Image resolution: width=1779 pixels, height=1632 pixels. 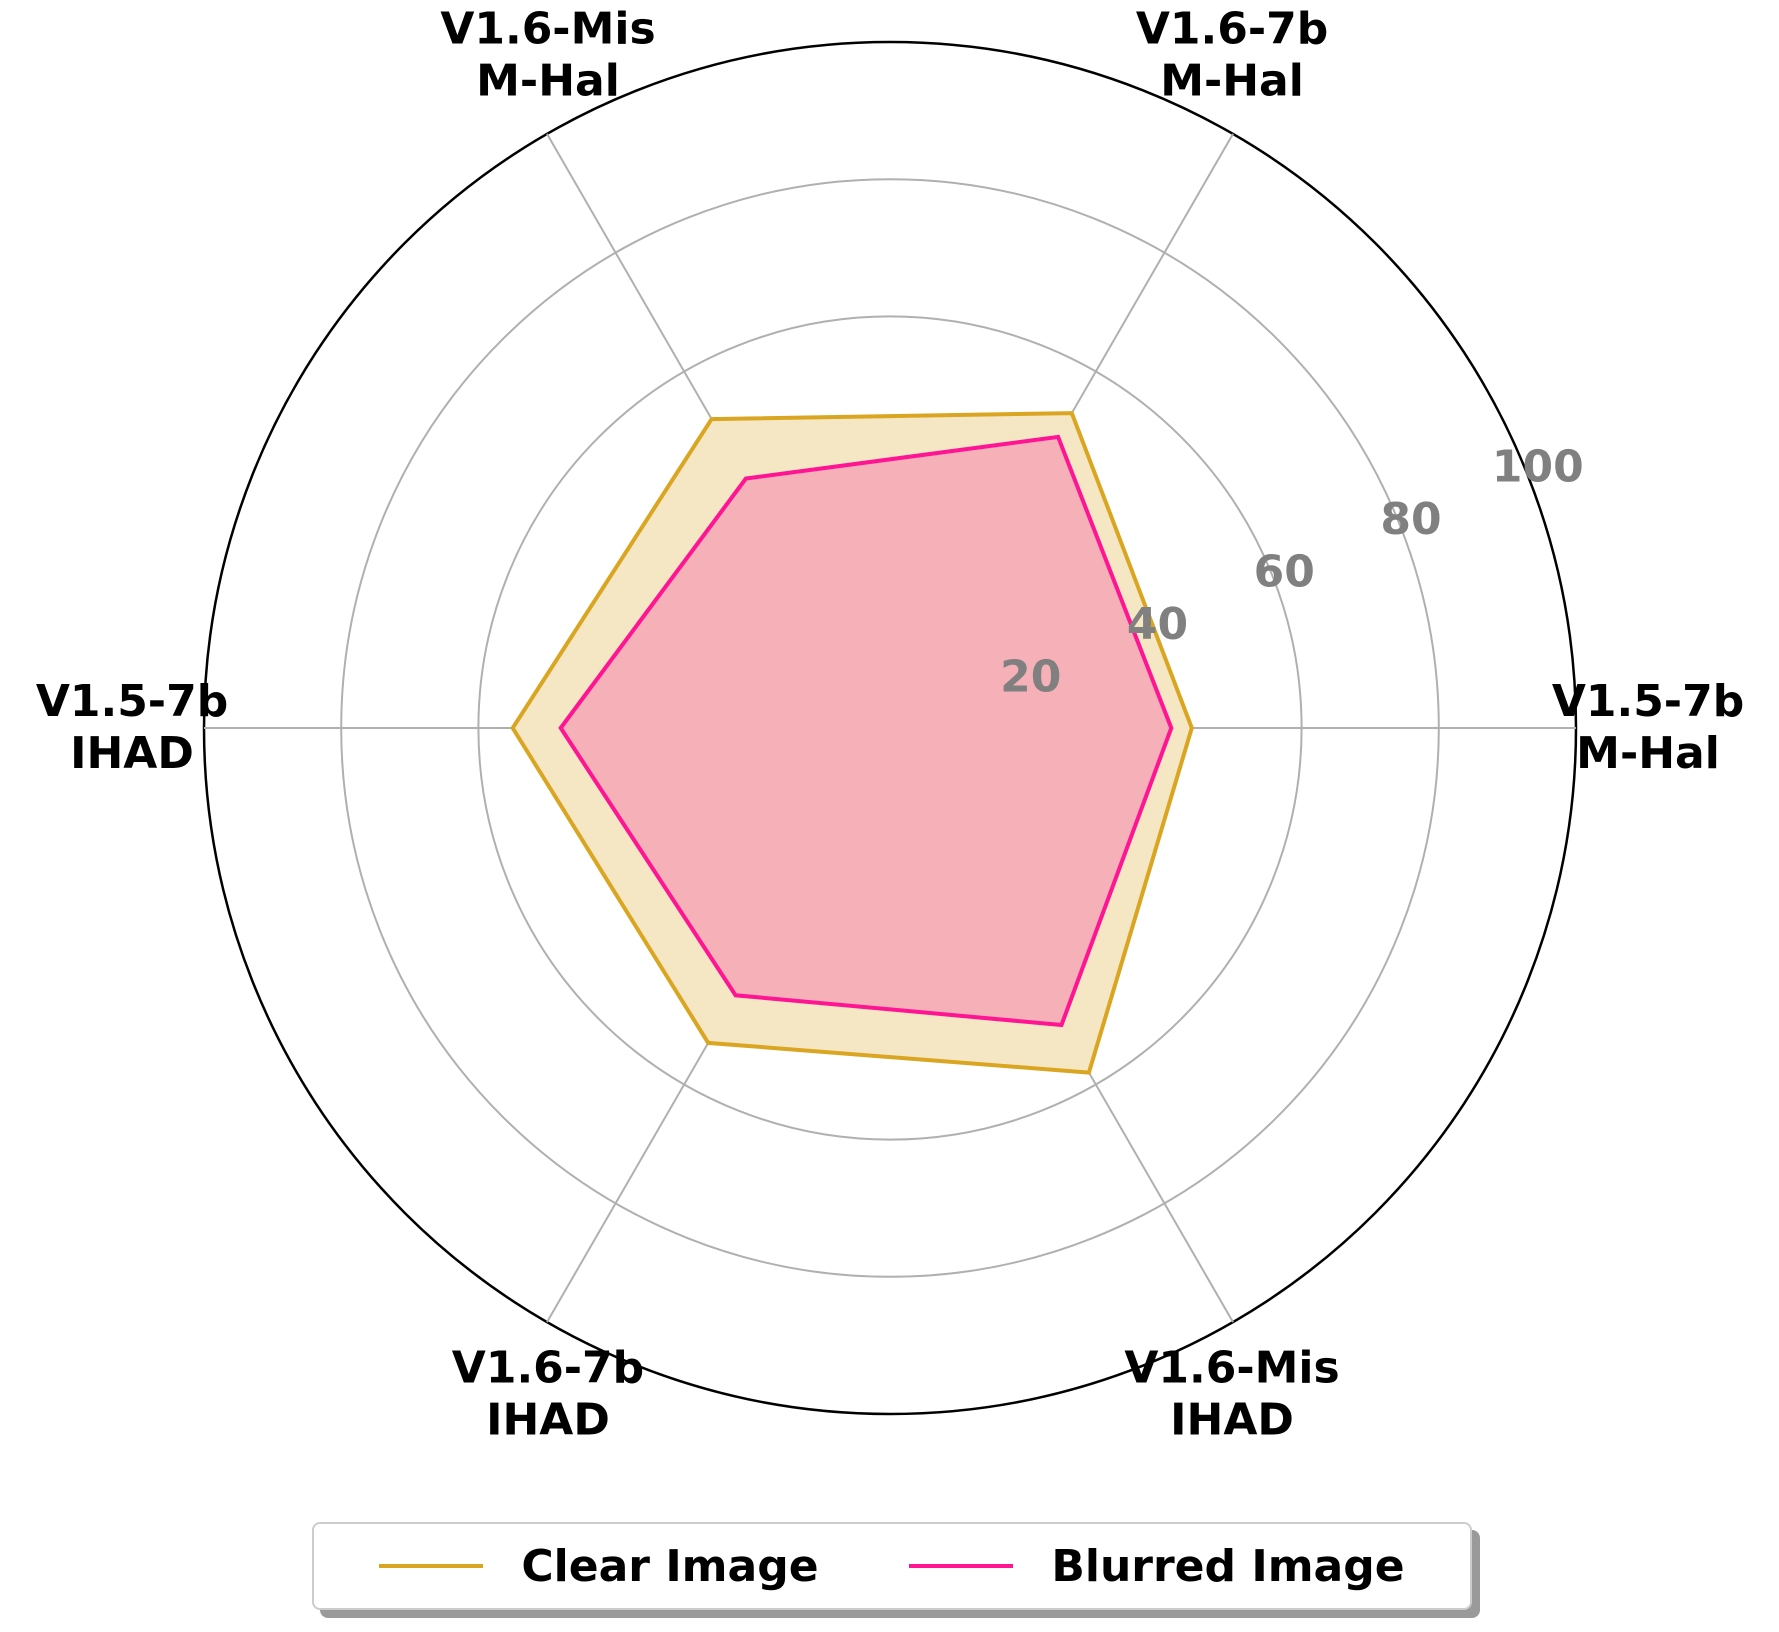 What do you see at coordinates (1648, 753) in the screenshot?
I see `axis-label-0-line-1: M-Hal` at bounding box center [1648, 753].